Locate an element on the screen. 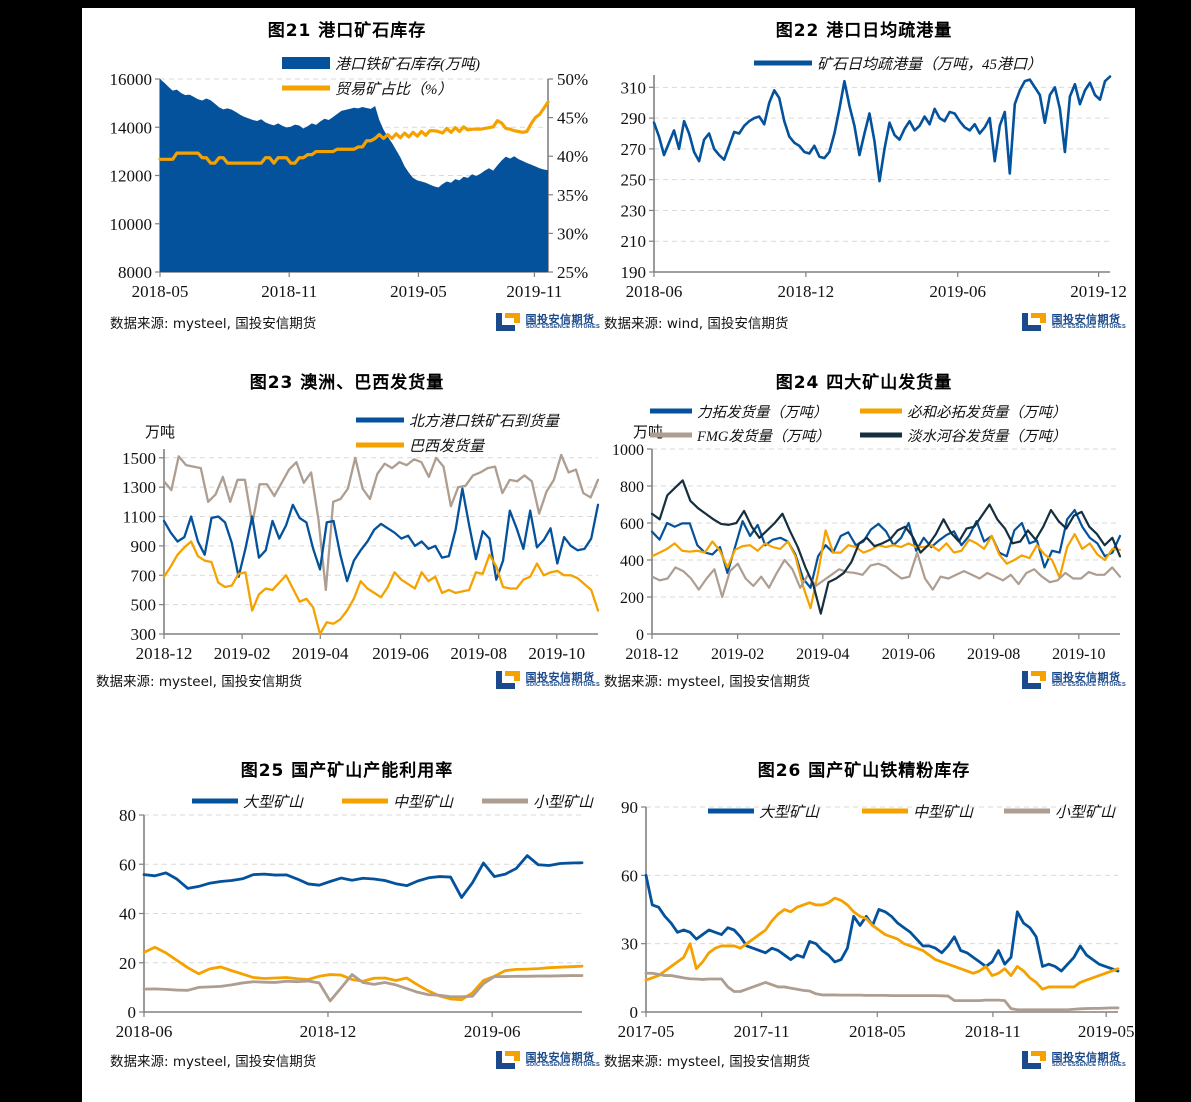 The image size is (1191, 1102). y-axis-tick-label: 210 is located at coordinates (634, 241).